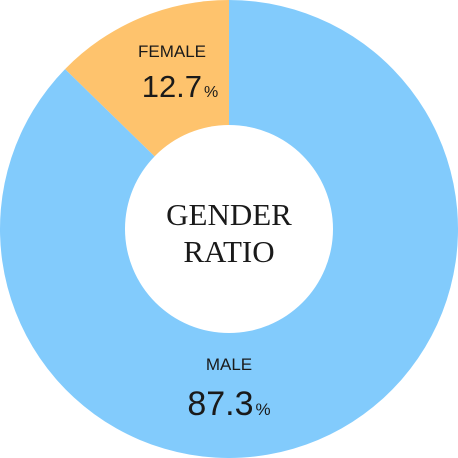 This screenshot has width=458, height=458. I want to click on slice-value-female: 12.7%, so click(180, 86).